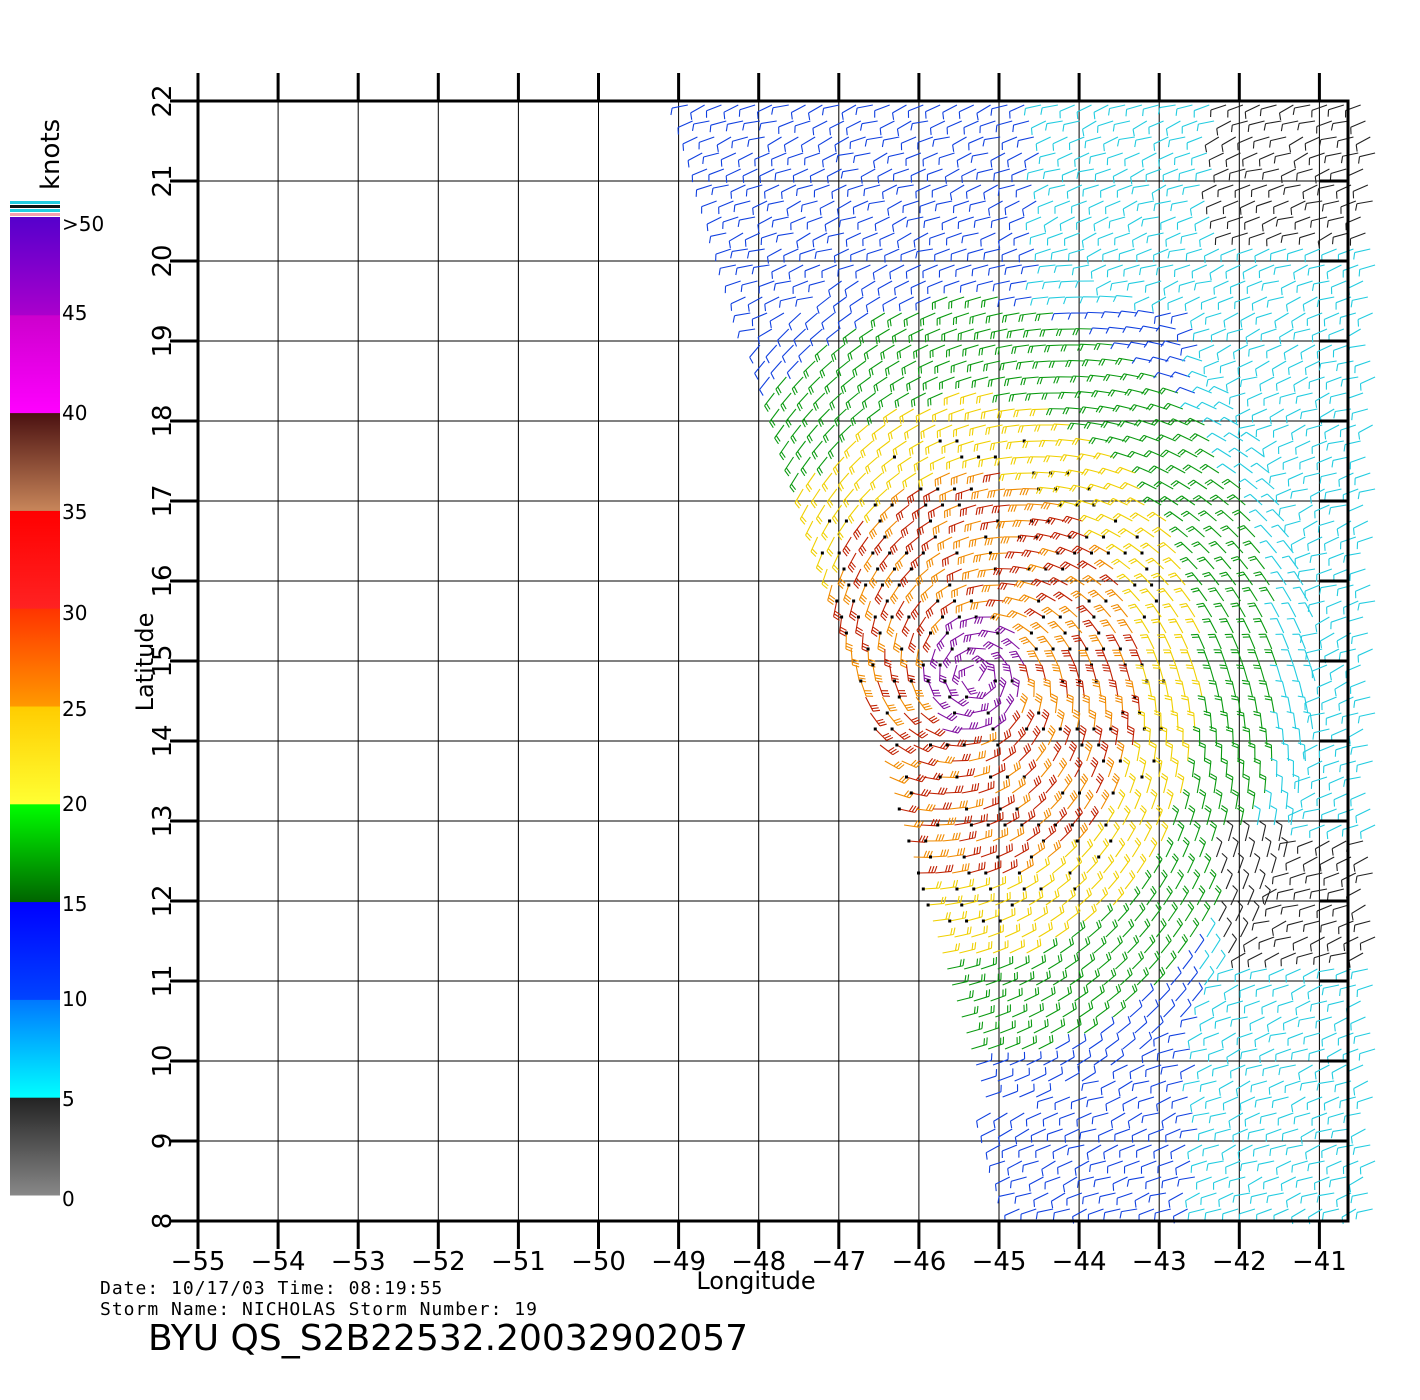 The width and height of the screenshot is (1420, 1400). What do you see at coordinates (35, 755) in the screenshot?
I see `colorbar-band` at bounding box center [35, 755].